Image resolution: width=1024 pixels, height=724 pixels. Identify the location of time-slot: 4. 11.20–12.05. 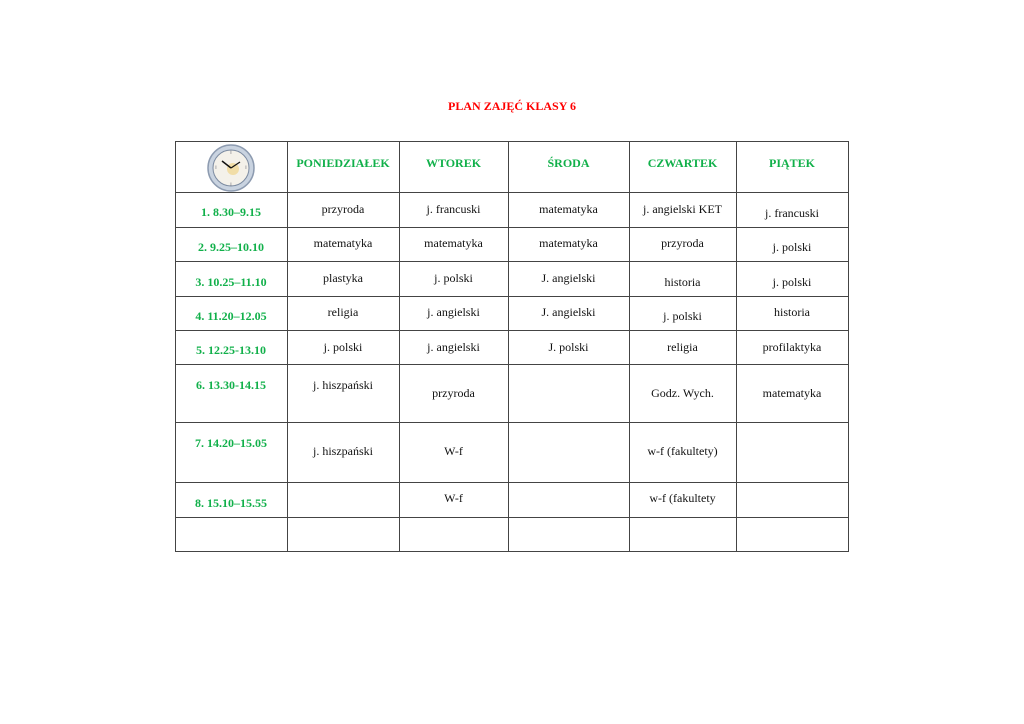
(231, 316).